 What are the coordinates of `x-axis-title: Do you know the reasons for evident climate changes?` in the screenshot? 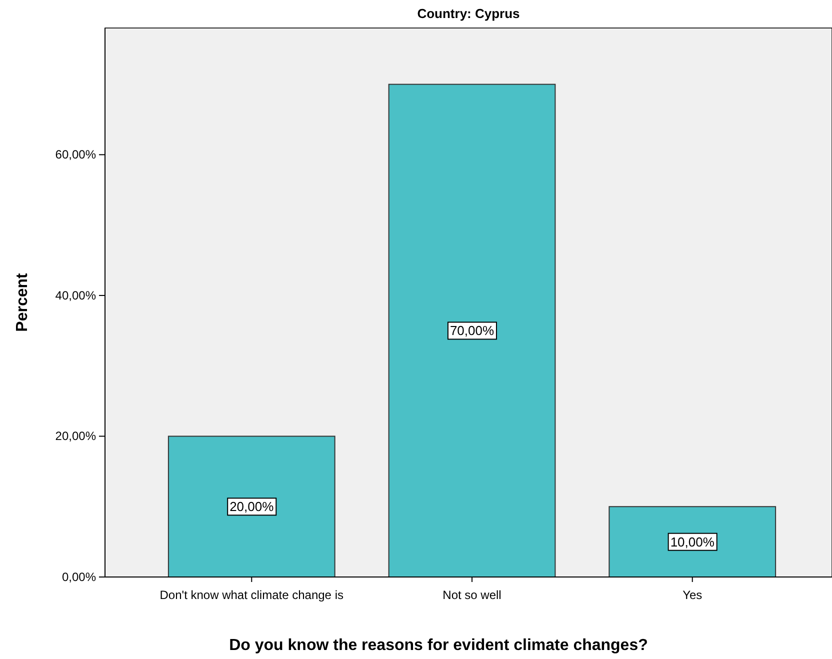 It's located at (438, 645).